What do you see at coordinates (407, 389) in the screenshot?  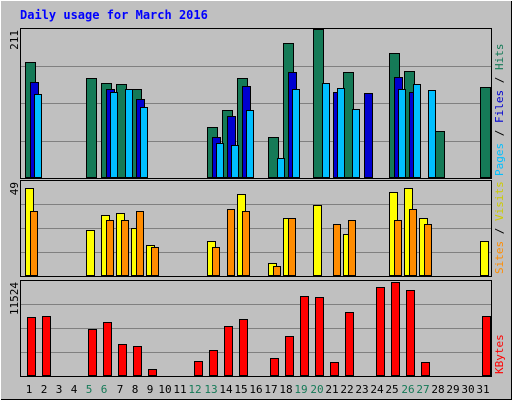 I see `x-tick-label-day-26: 26` at bounding box center [407, 389].